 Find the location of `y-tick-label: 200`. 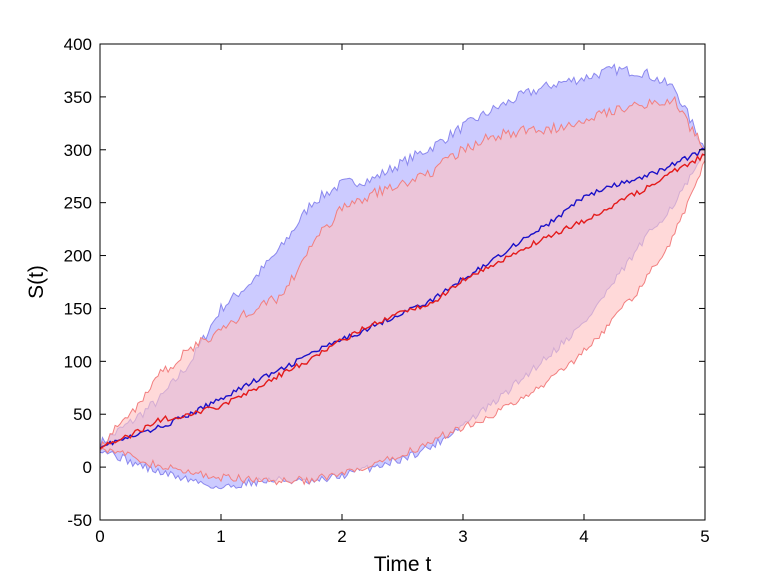

y-tick-label: 200 is located at coordinates (78, 256).